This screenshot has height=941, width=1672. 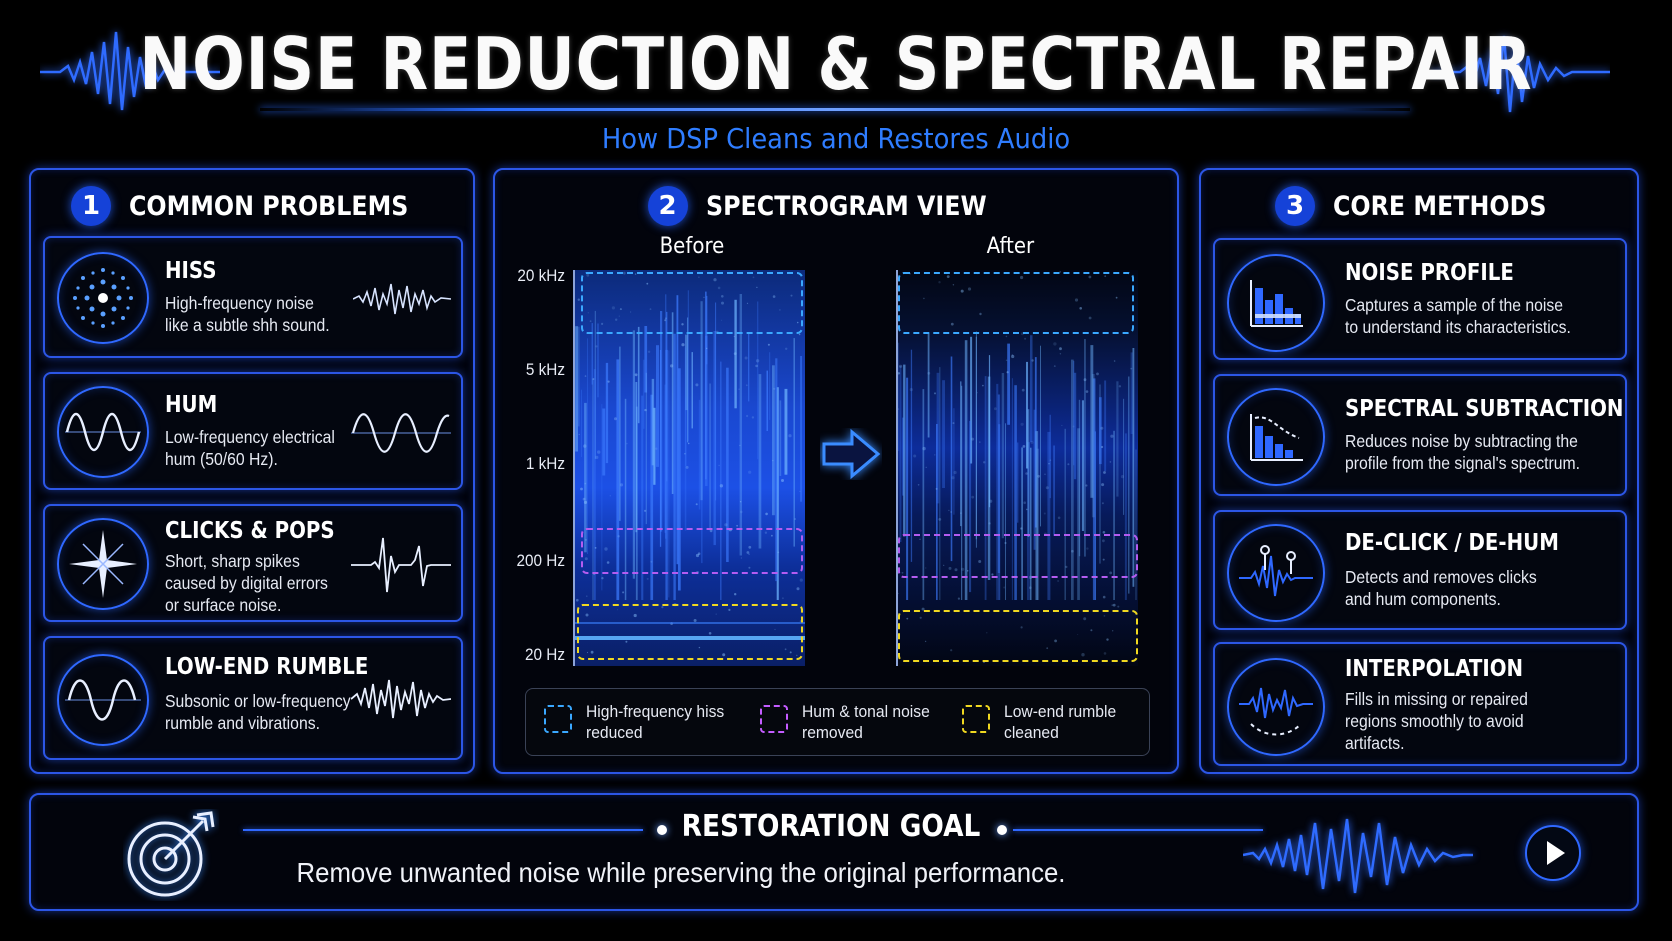 What do you see at coordinates (1010, 246) in the screenshot?
I see `after-label: After` at bounding box center [1010, 246].